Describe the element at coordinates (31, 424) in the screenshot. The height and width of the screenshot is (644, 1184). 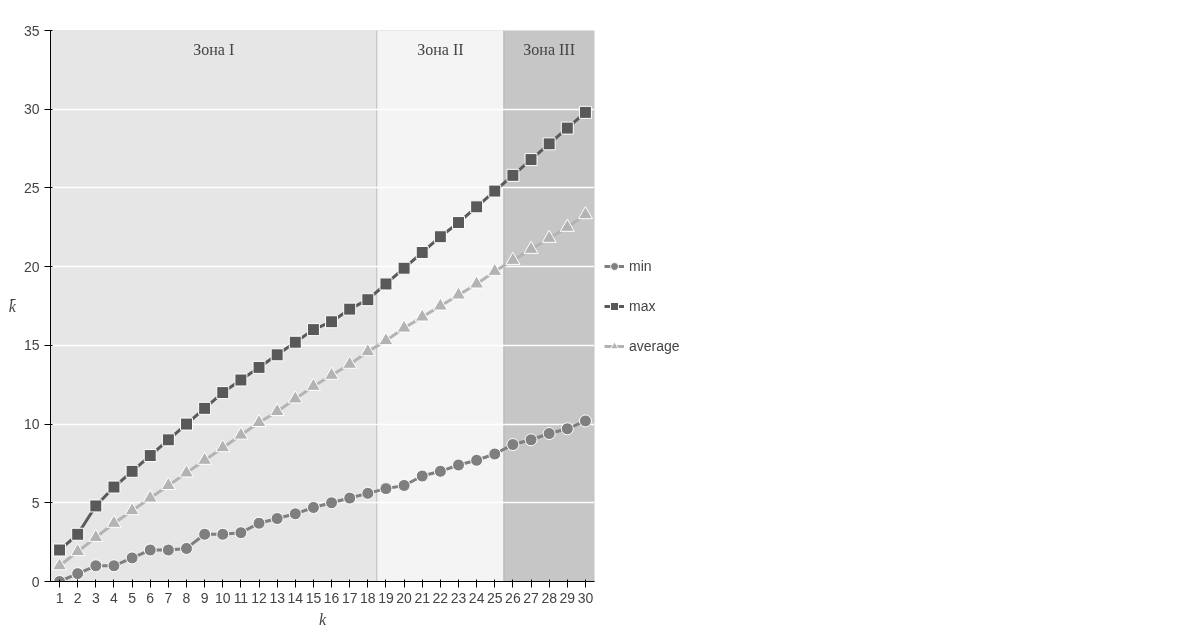
I see `y-tick-label: 10` at that location.